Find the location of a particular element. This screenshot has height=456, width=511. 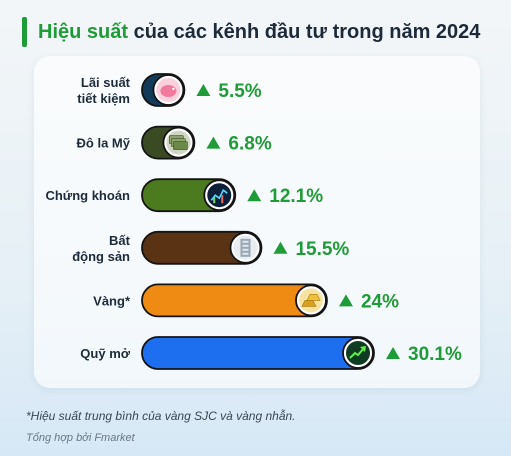

building-icon is located at coordinates (245, 247).